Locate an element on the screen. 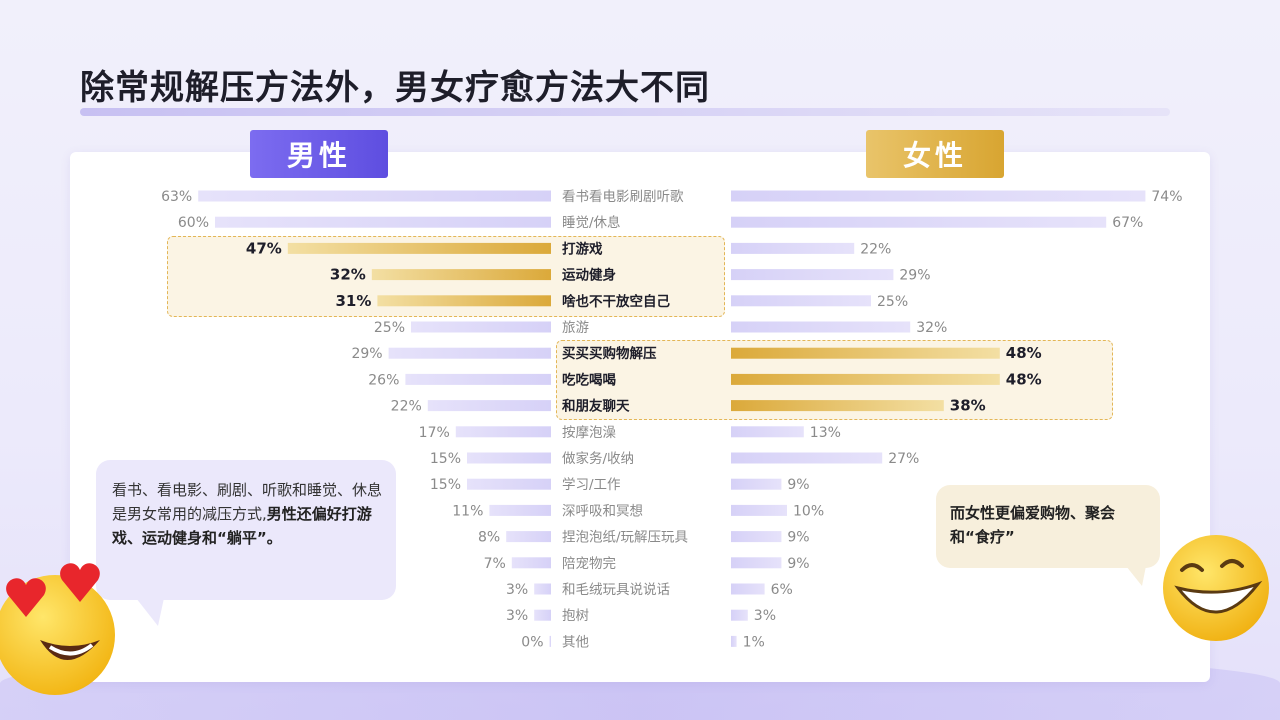 The image size is (1280, 720). category-label: 按摩泡澡 is located at coordinates (589, 432).